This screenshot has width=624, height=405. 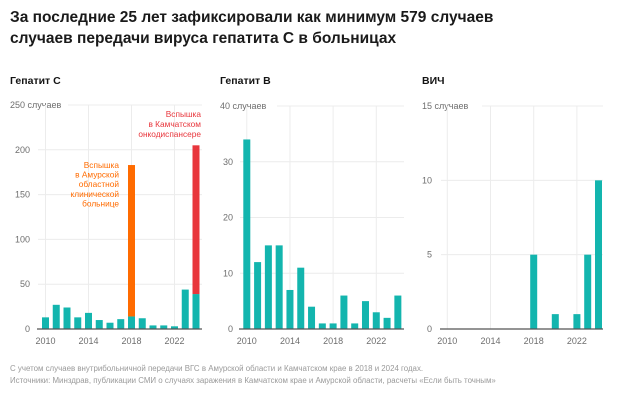 What do you see at coordinates (445, 106) in the screenshot?
I see `y-tick-label: 15 случаев` at bounding box center [445, 106].